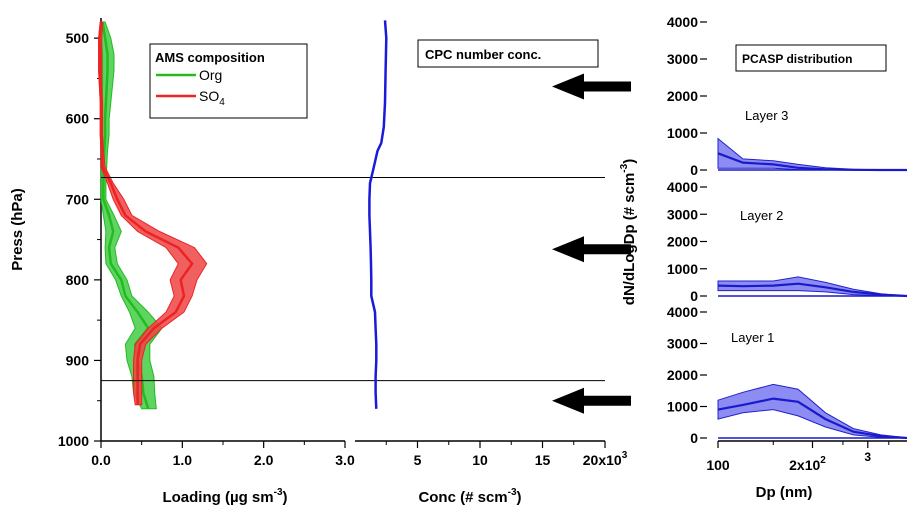 The image size is (907, 513). Describe the element at coordinates (469, 496) in the screenshot. I see `x-axis-label: Conc (# scm-3)` at that location.